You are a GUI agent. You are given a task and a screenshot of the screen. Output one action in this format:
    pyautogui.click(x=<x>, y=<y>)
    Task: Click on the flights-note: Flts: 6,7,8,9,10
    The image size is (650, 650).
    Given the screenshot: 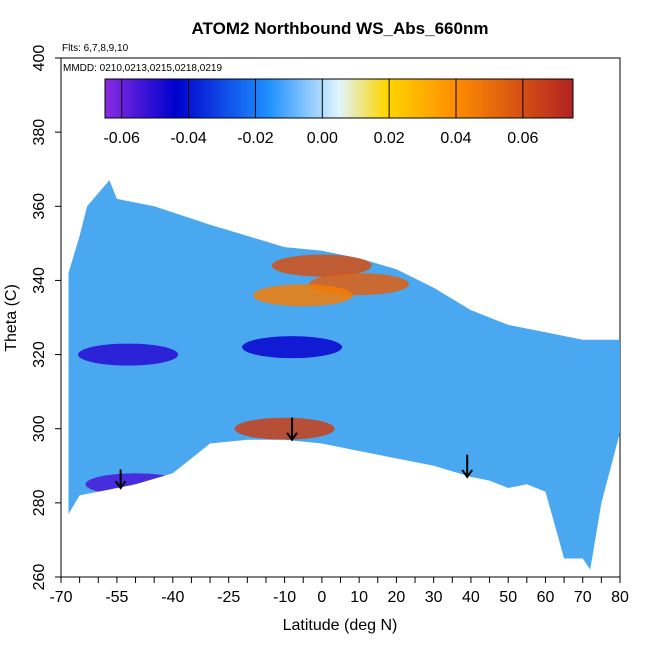 What is the action you would take?
    pyautogui.click(x=95, y=48)
    